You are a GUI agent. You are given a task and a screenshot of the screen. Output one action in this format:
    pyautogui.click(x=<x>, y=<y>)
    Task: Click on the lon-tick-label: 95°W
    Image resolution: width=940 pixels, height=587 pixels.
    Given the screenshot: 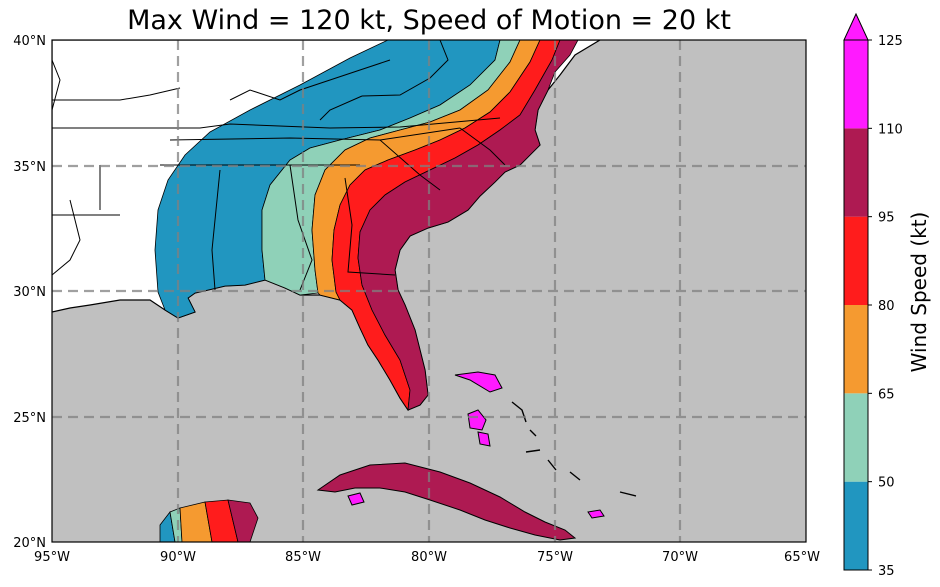 What is the action you would take?
    pyautogui.click(x=52, y=557)
    